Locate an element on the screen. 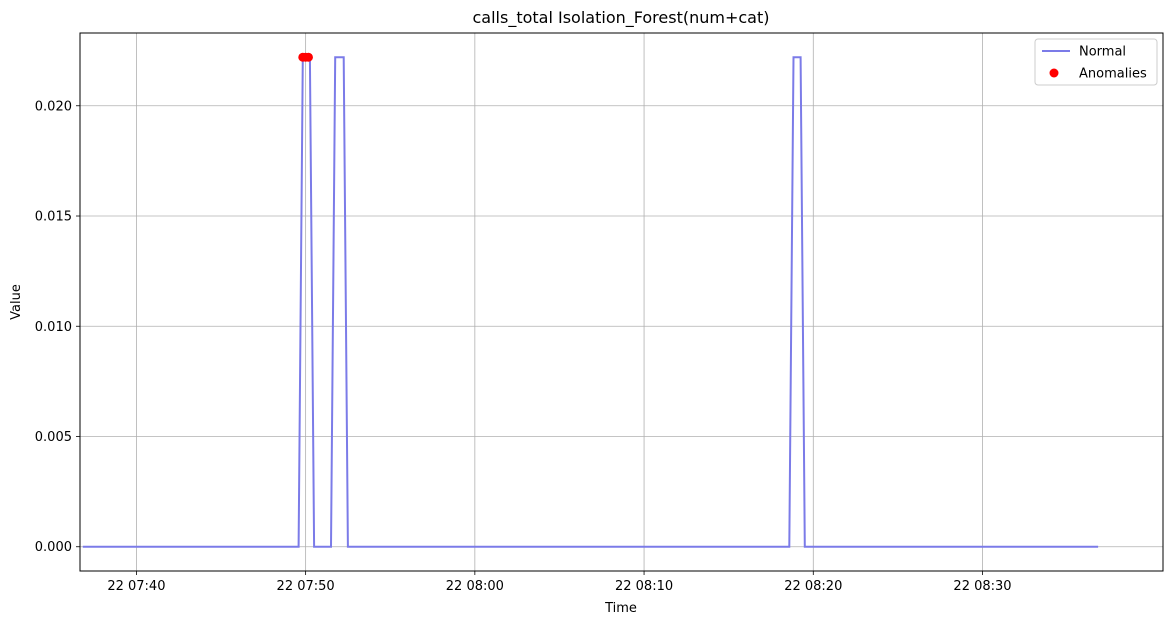 The height and width of the screenshot is (624, 1173). x-tick-label: 22 08:00 is located at coordinates (475, 586).